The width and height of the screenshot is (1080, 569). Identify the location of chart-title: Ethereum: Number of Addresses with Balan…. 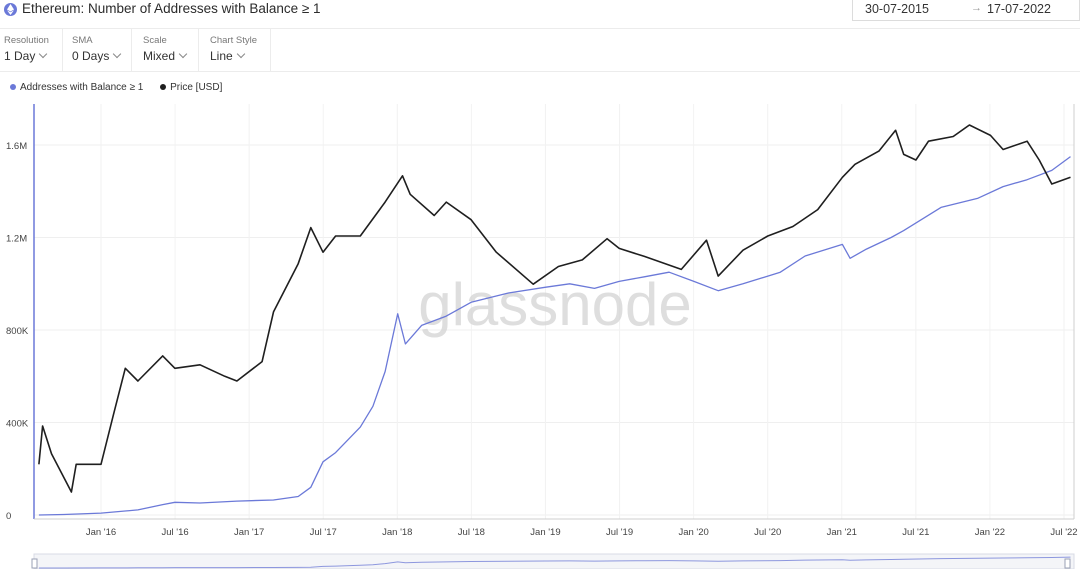
(171, 8).